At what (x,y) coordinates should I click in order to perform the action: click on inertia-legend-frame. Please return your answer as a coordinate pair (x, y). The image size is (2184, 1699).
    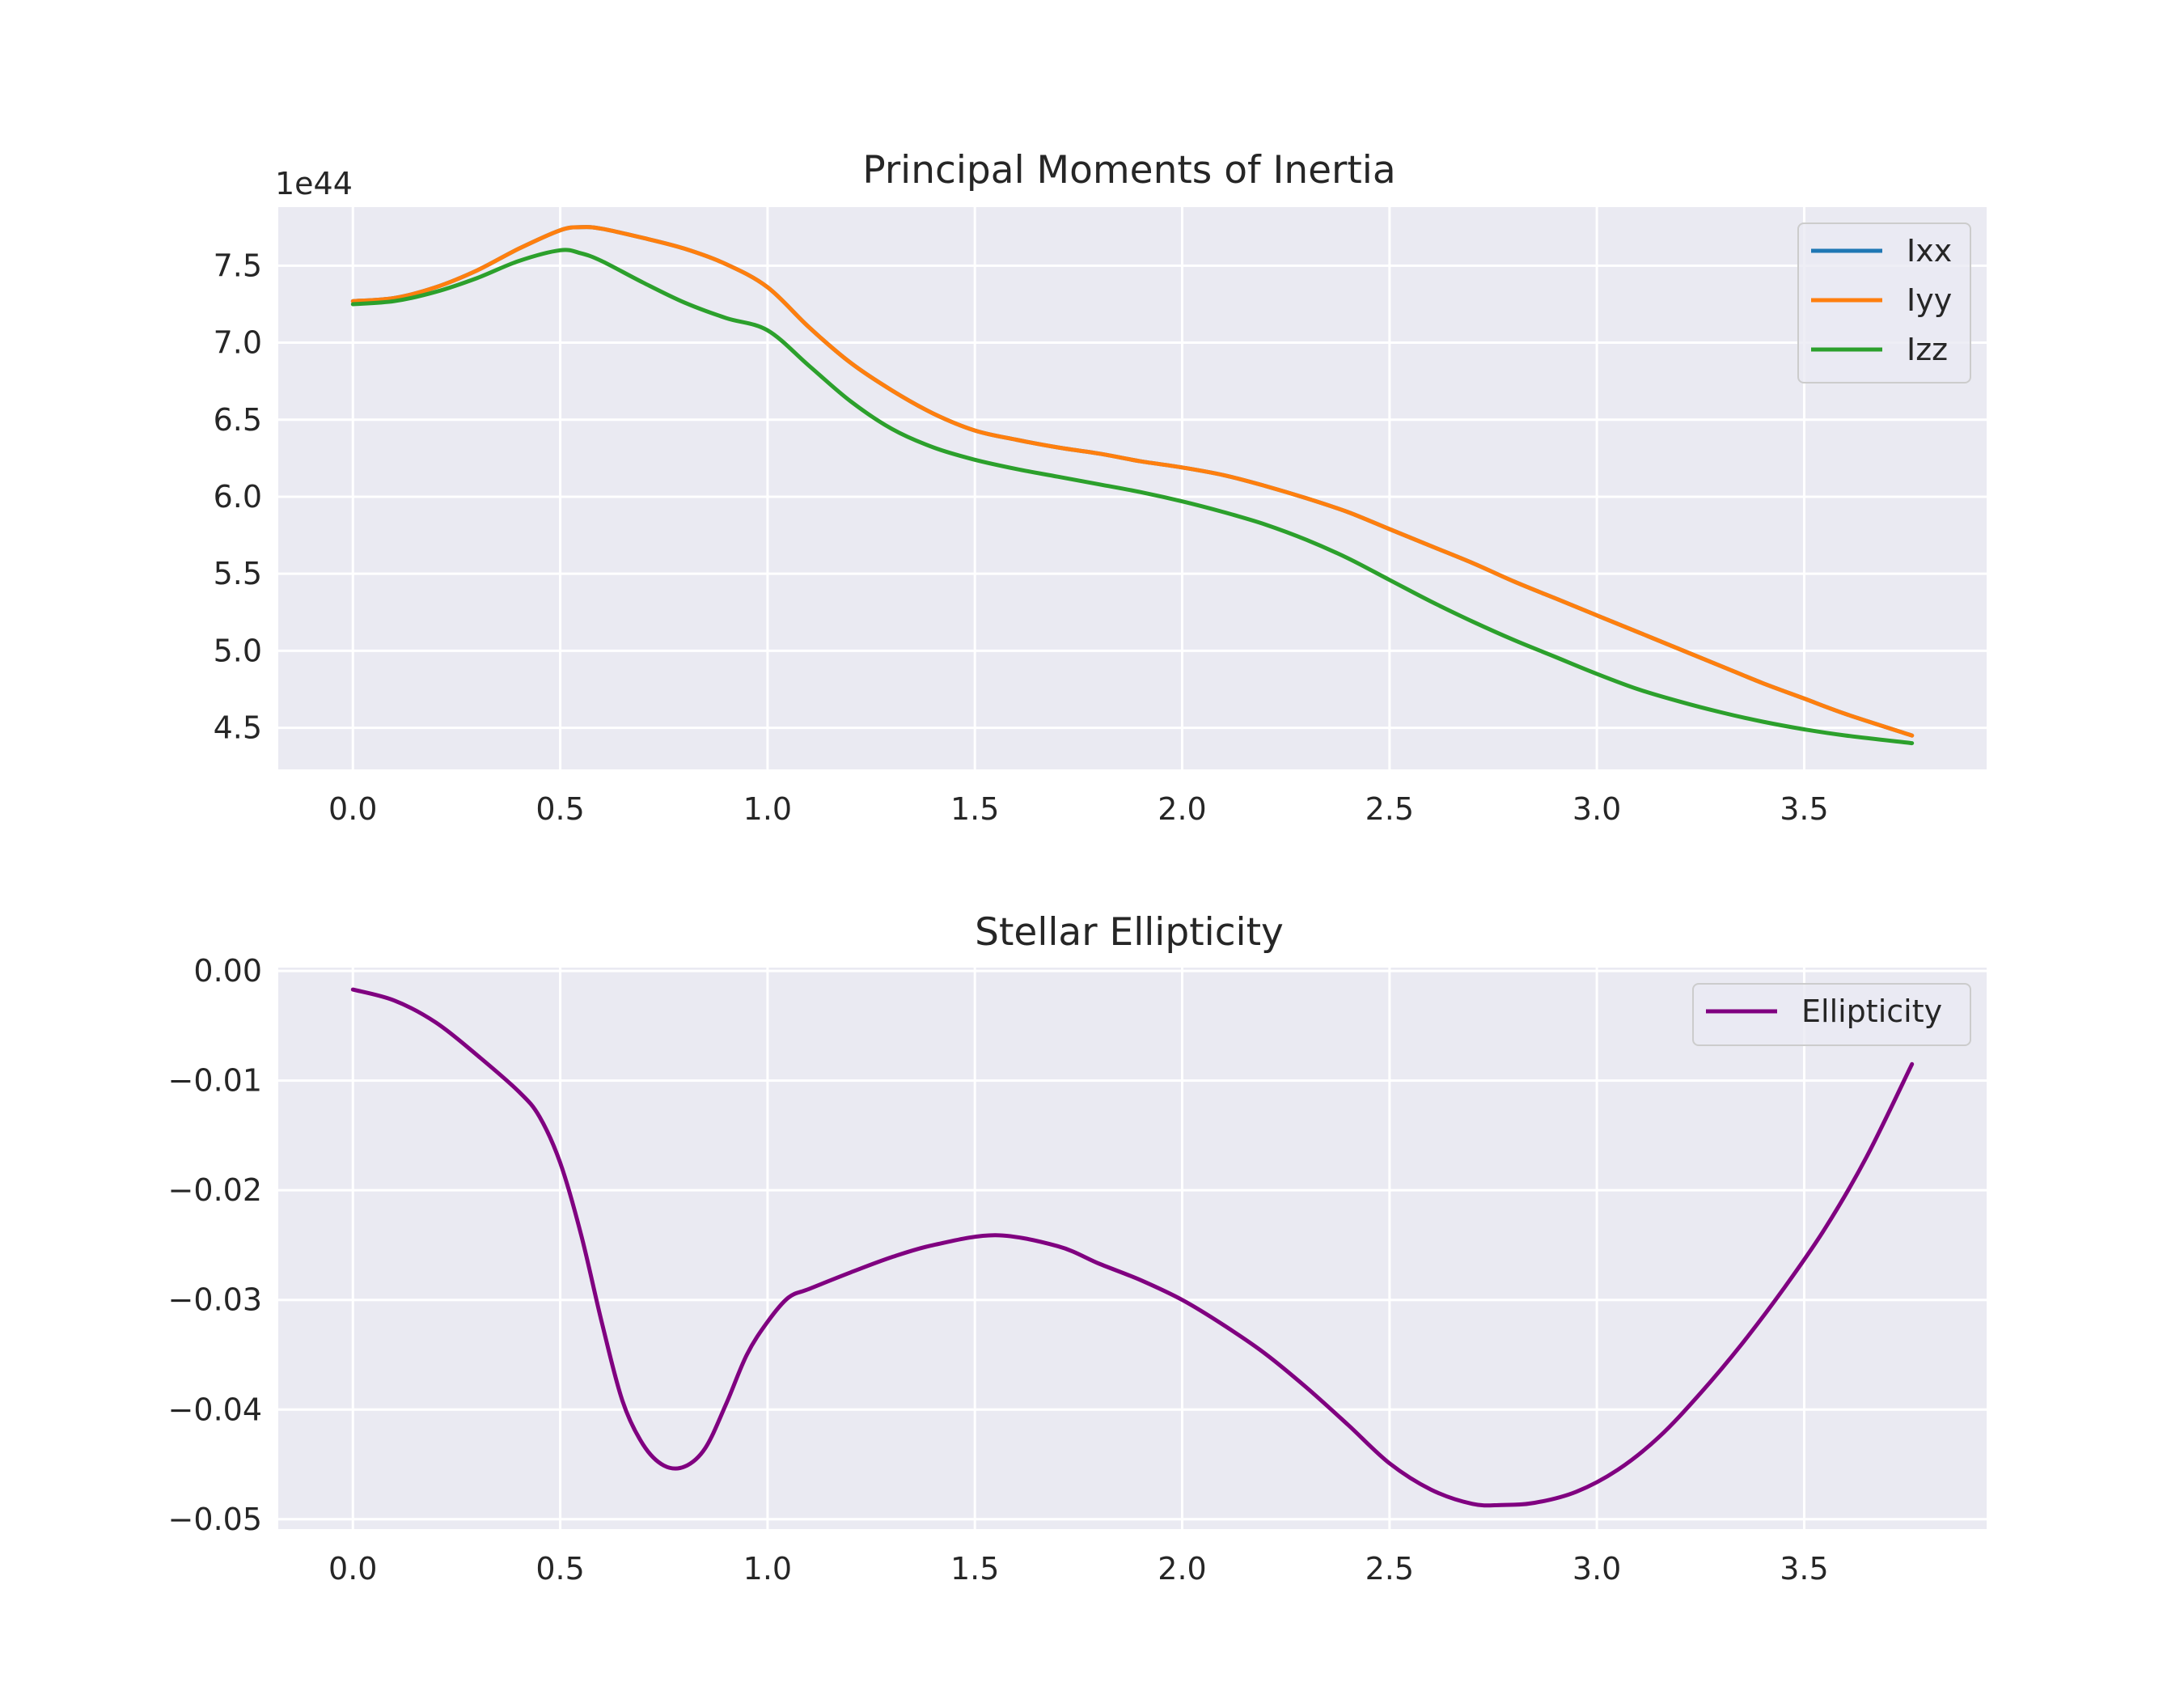
    Looking at the image, I should click on (1884, 302).